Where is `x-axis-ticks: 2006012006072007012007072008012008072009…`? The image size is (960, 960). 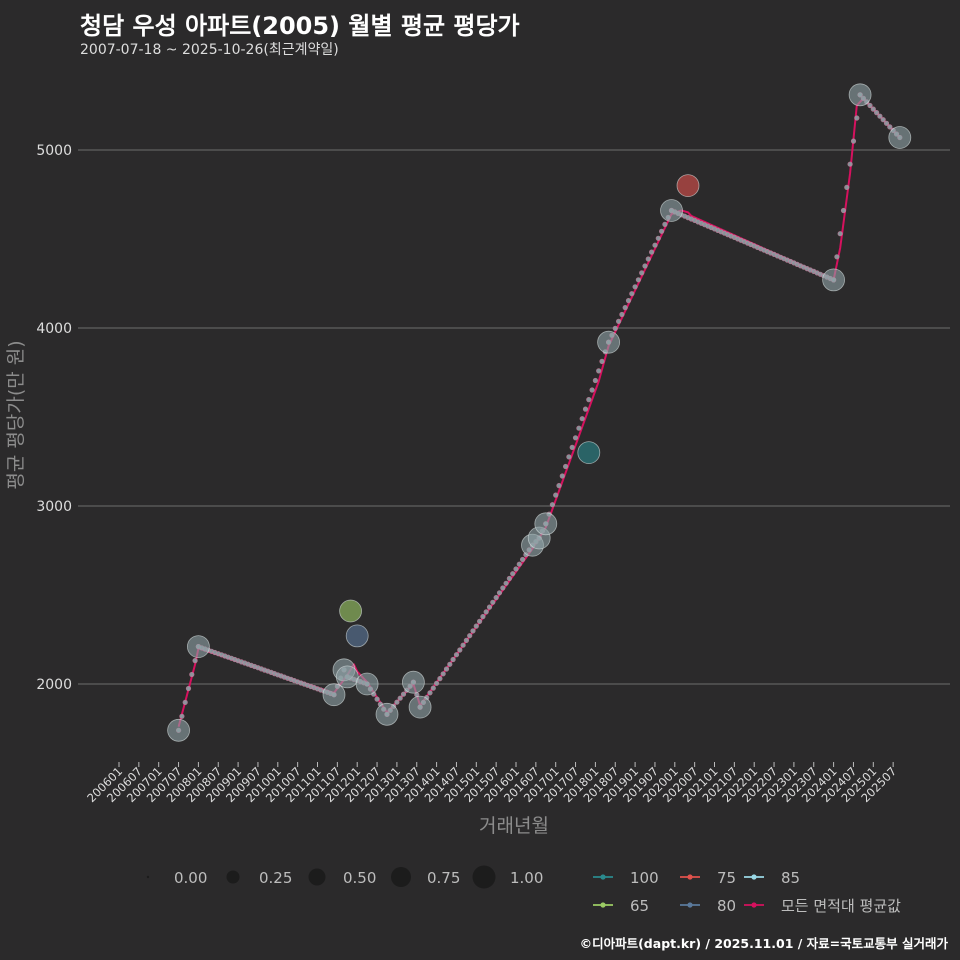
x-axis-ticks: 2006012006072007012007072008012008072009… is located at coordinates (491, 783).